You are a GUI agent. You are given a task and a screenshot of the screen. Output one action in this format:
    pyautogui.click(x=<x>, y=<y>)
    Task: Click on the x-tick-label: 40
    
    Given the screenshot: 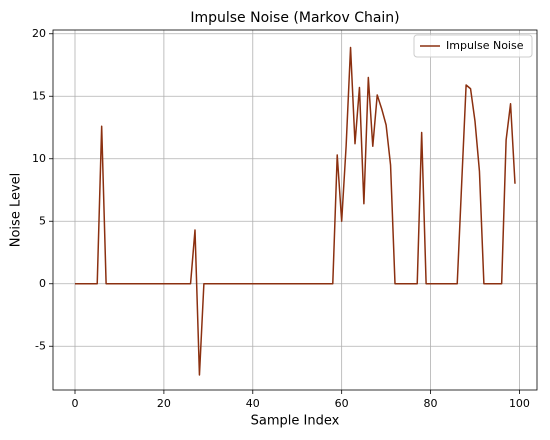 What is the action you would take?
    pyautogui.click(x=253, y=403)
    